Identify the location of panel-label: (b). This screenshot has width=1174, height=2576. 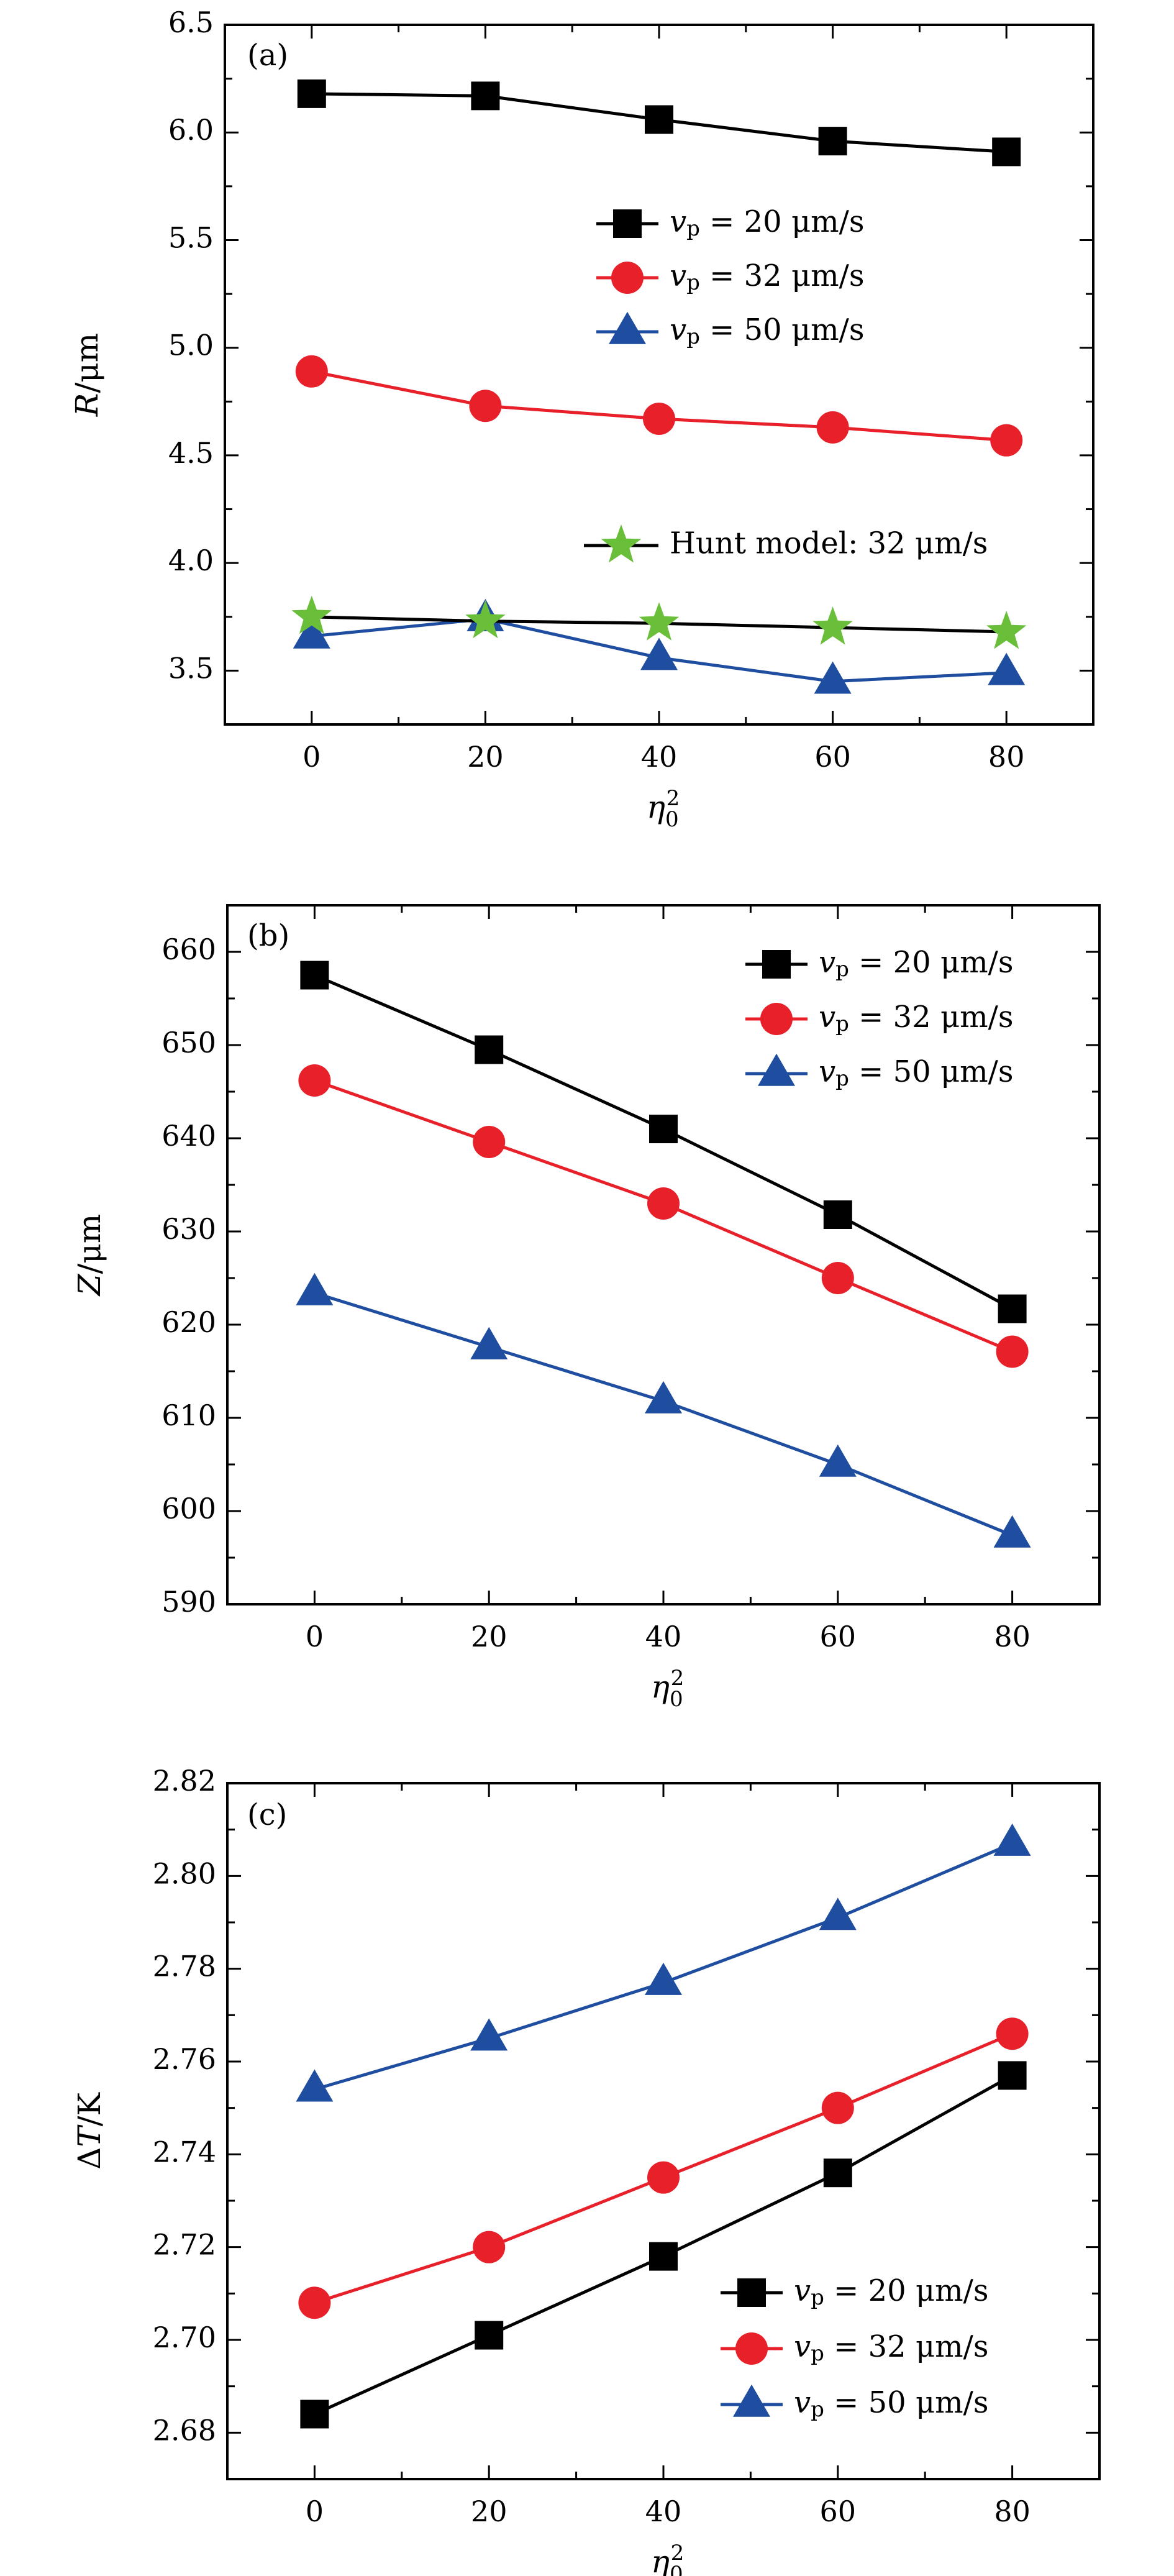
(268, 935).